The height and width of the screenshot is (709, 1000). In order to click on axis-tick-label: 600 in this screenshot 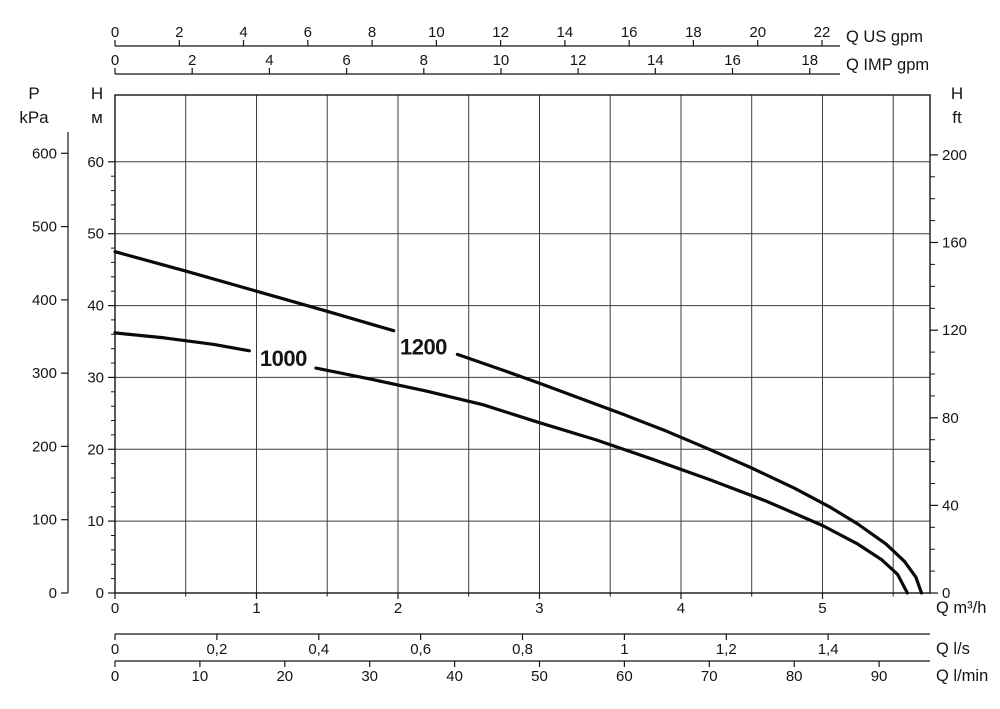, I will do `click(44, 153)`.